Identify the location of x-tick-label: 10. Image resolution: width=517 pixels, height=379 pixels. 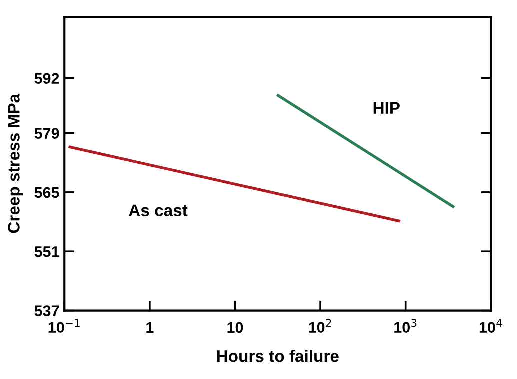
(236, 328).